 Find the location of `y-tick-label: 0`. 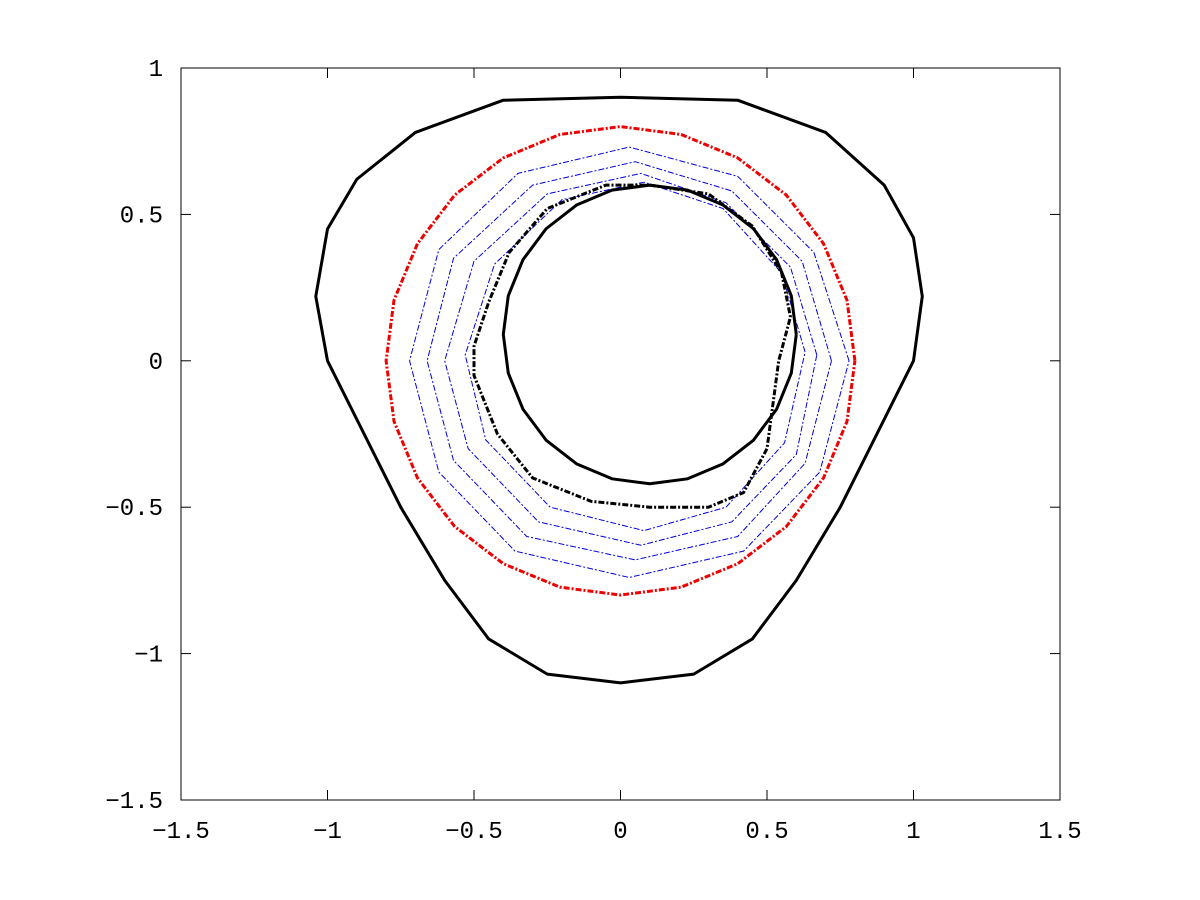

y-tick-label: 0 is located at coordinates (156, 363).